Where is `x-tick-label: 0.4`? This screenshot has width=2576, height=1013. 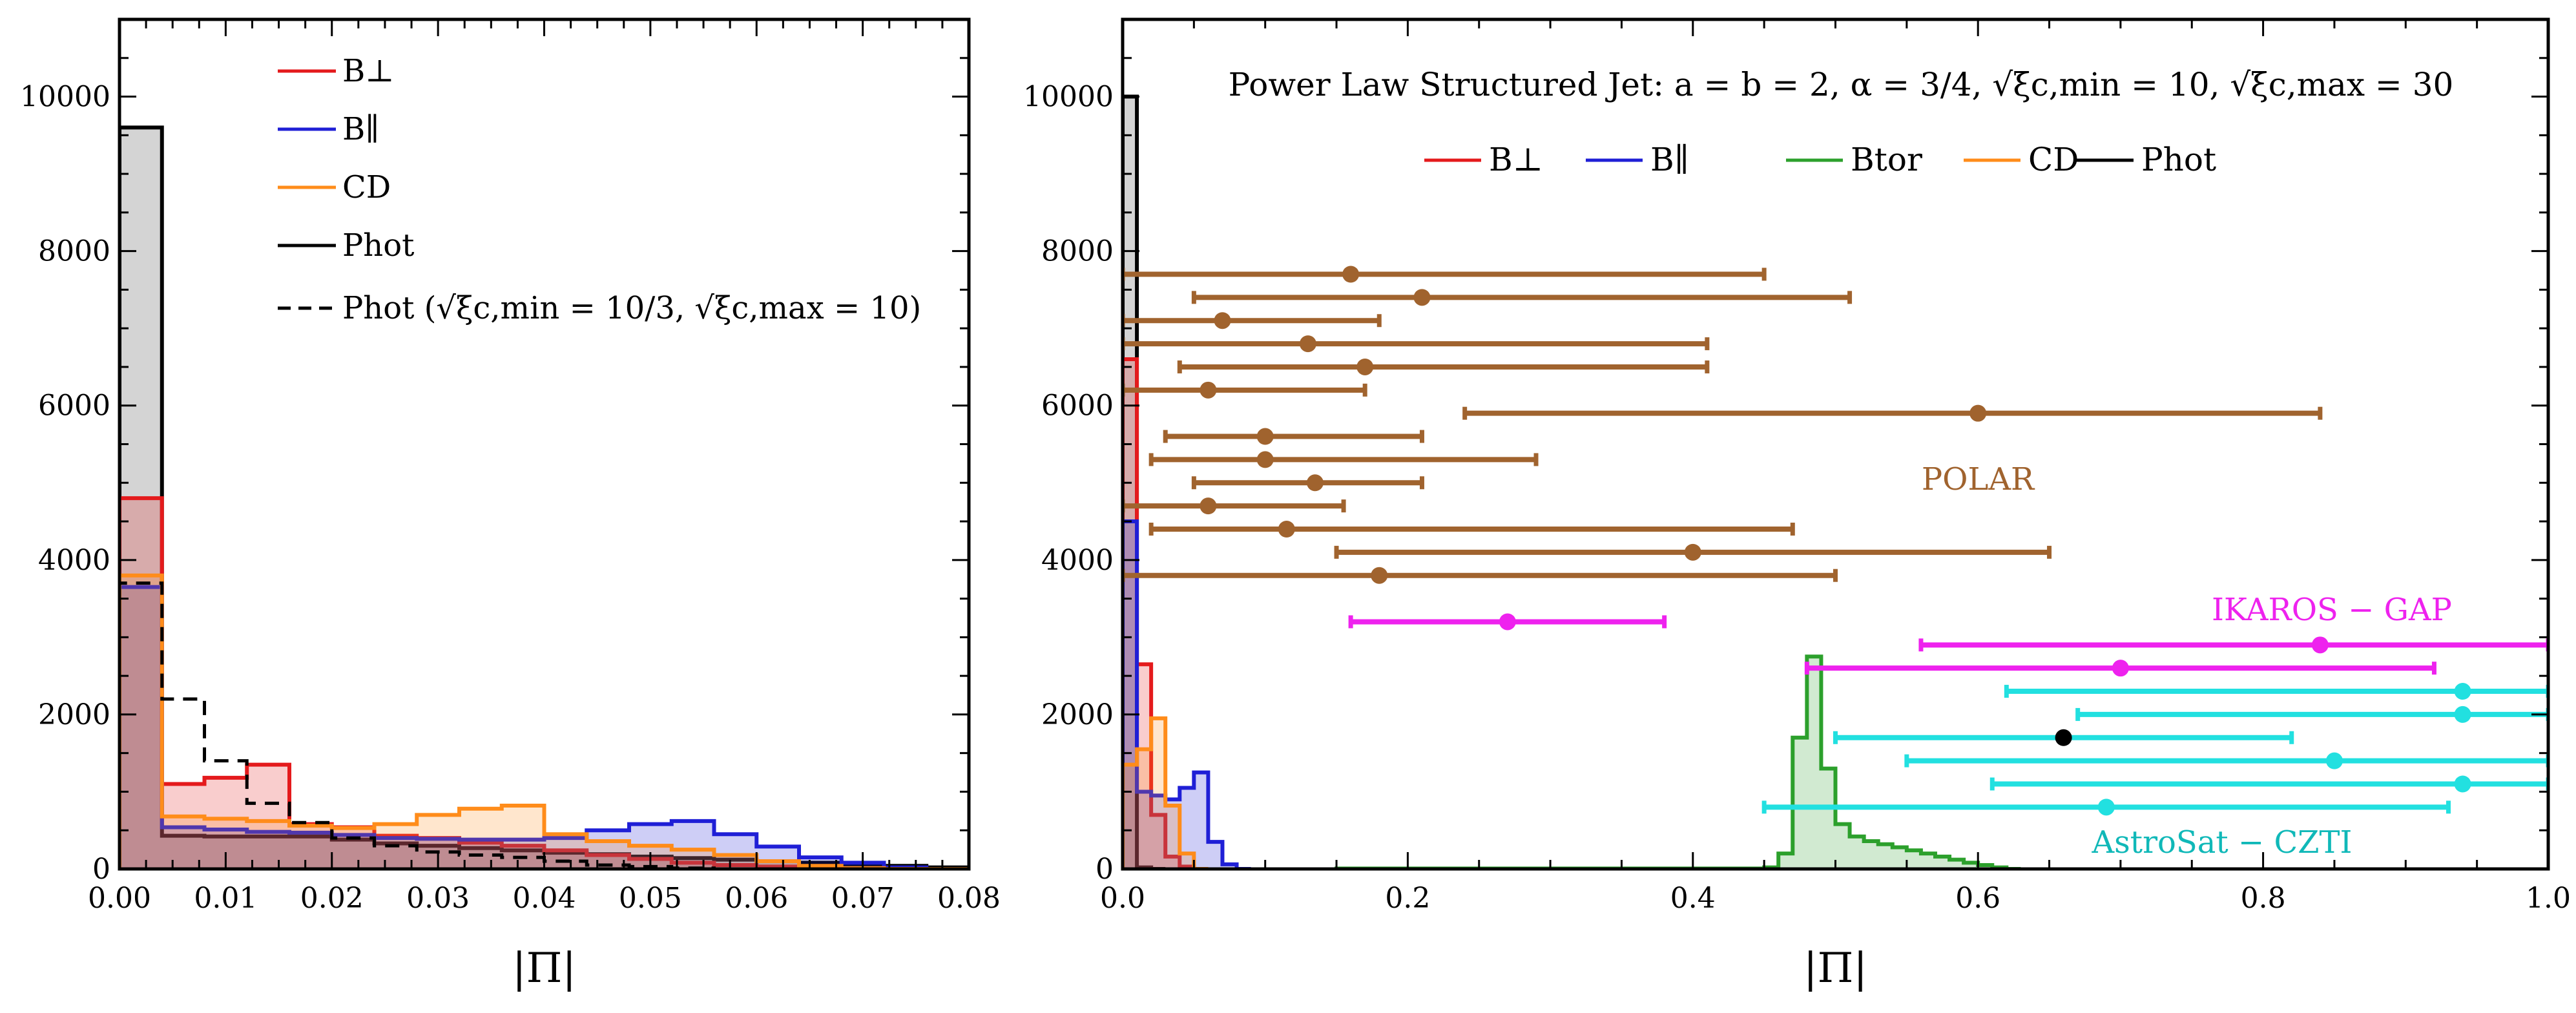 x-tick-label: 0.4 is located at coordinates (1693, 898).